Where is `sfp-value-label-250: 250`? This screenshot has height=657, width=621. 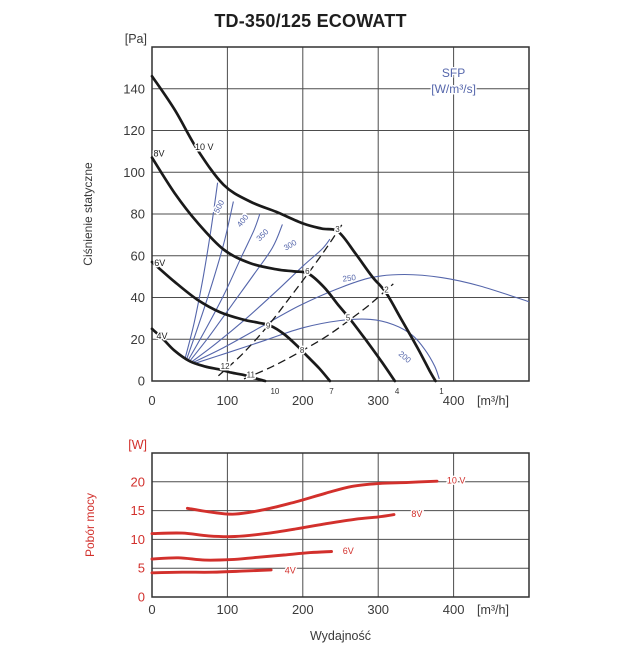
sfp-value-label-250: 250 is located at coordinates (349, 278).